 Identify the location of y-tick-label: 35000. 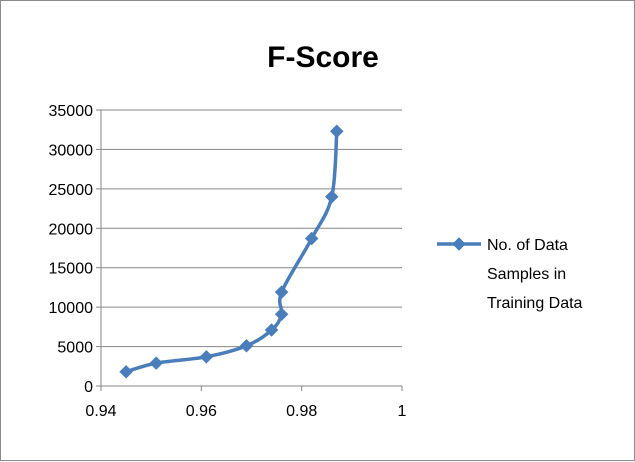
(71, 111).